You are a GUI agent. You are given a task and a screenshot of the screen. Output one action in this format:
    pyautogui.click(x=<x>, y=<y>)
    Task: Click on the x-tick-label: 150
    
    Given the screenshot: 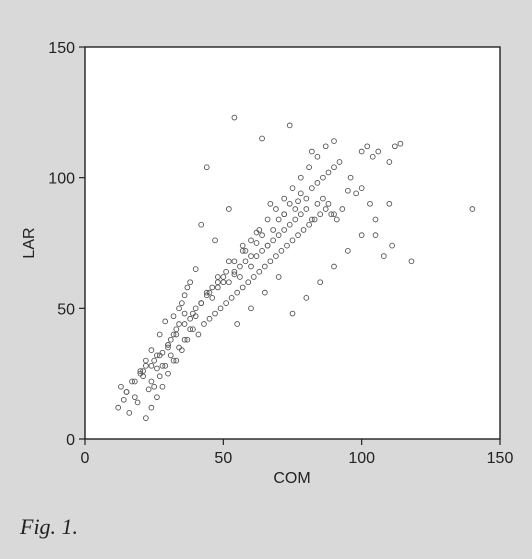 What is the action you would take?
    pyautogui.click(x=500, y=458)
    